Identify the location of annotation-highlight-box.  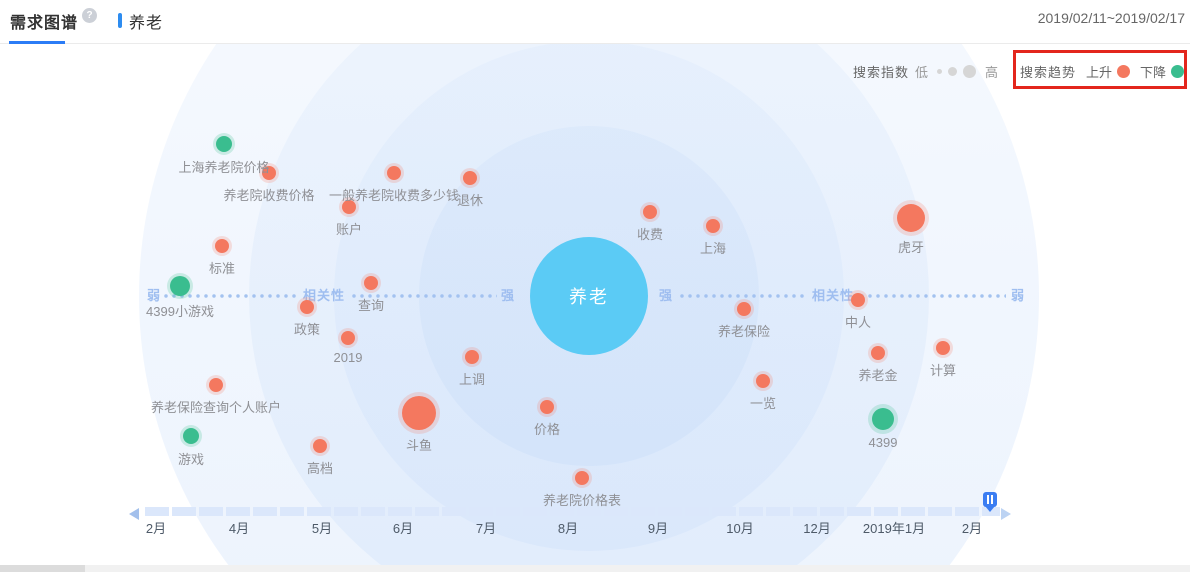
(1100, 69).